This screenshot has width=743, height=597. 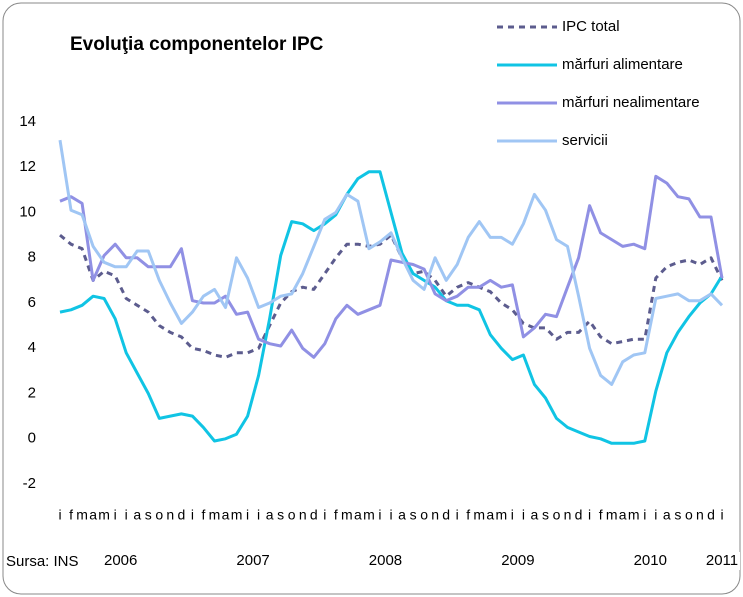 I want to click on legend-label: mărfuri nealimentare, so click(x=631, y=102).